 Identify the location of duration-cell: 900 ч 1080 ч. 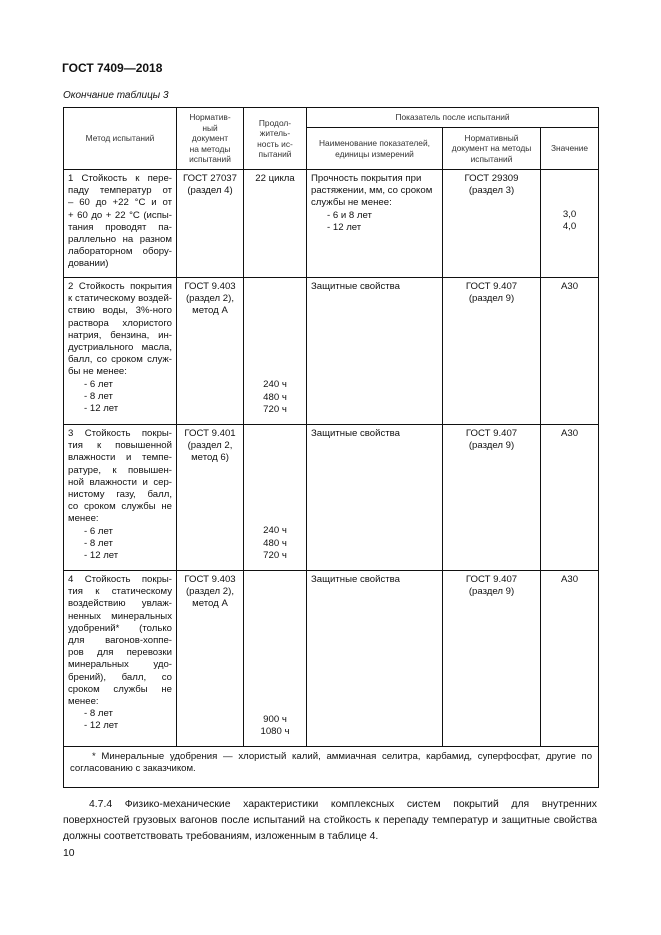
(275, 658).